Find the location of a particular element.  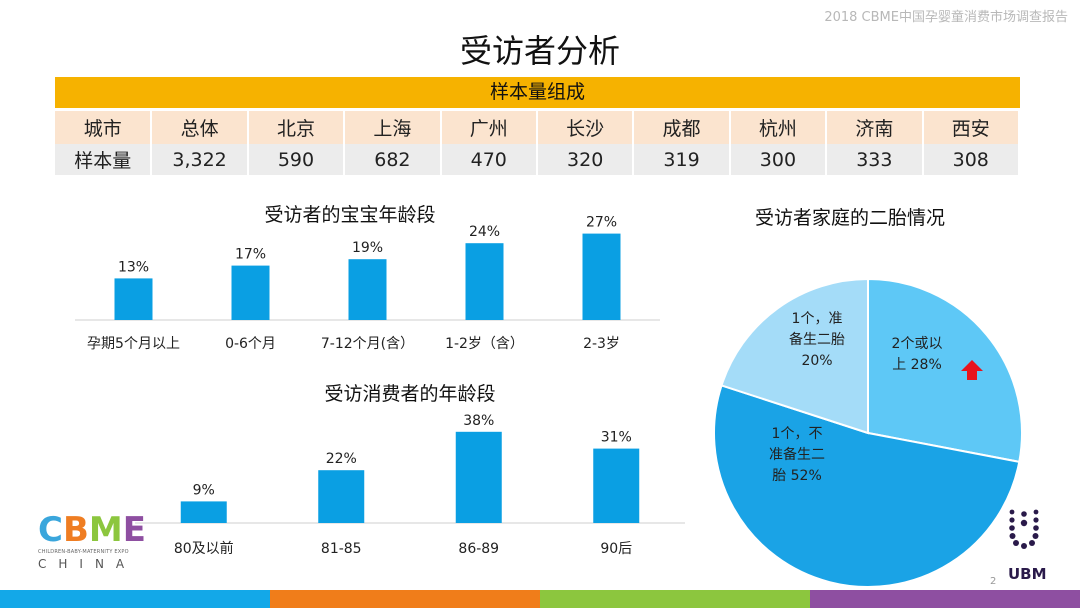

consumer-age-category-label: 90后 is located at coordinates (616, 549).